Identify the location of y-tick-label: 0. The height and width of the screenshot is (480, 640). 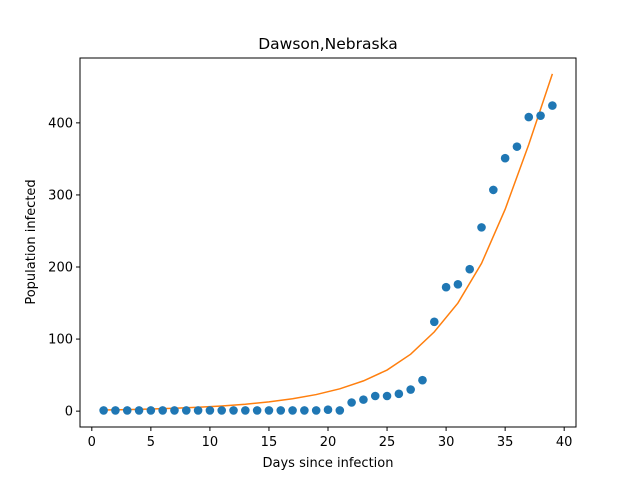
(69, 412).